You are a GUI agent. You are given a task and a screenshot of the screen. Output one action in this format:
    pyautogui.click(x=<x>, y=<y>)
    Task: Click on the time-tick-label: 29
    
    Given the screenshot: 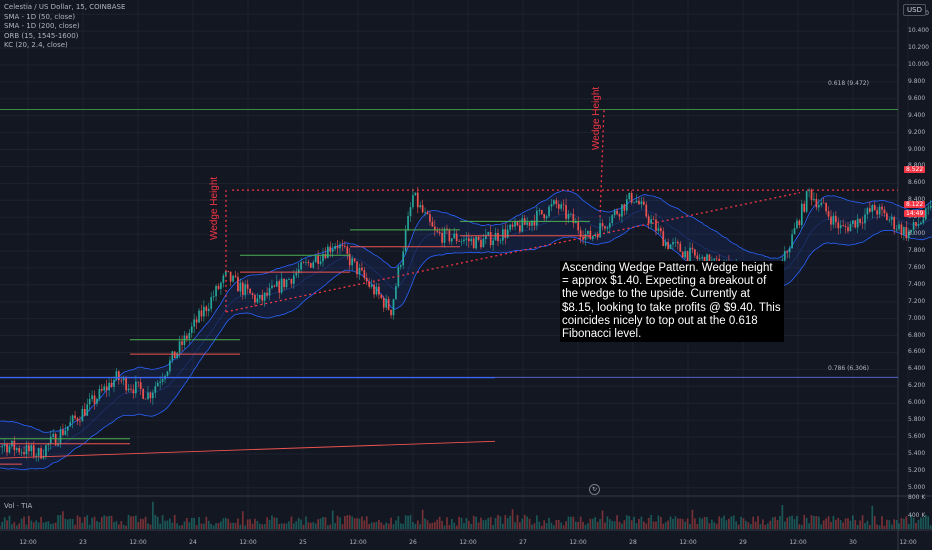 What is the action you would take?
    pyautogui.click(x=743, y=542)
    